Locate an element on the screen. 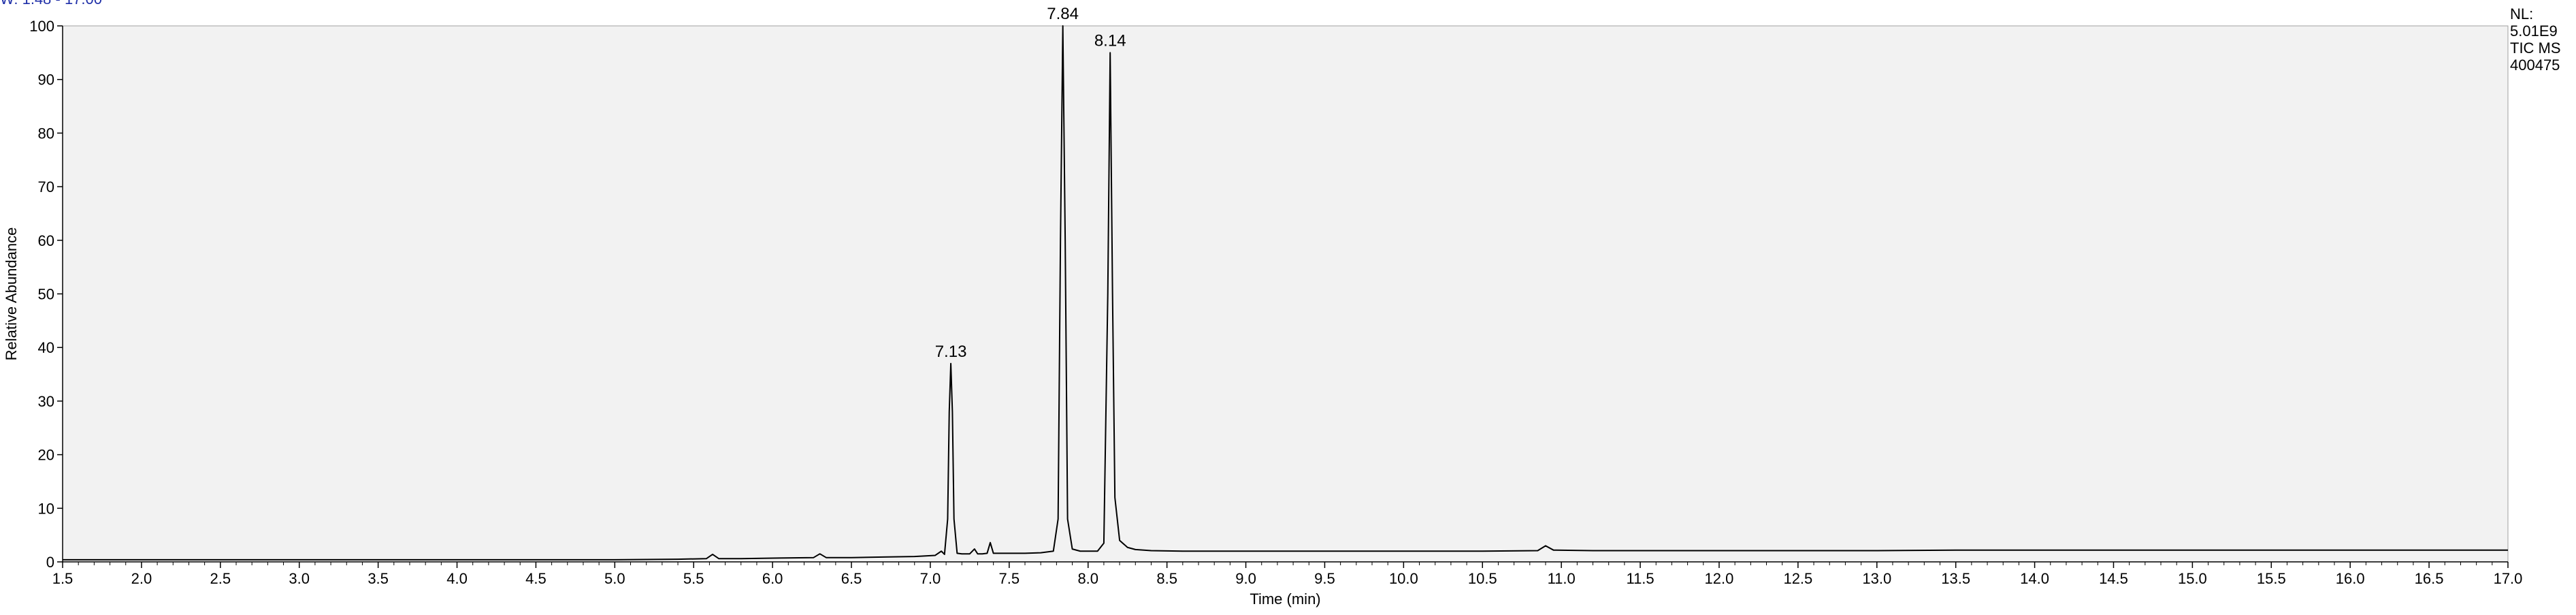  x-tick-label: 4.0 is located at coordinates (457, 578).